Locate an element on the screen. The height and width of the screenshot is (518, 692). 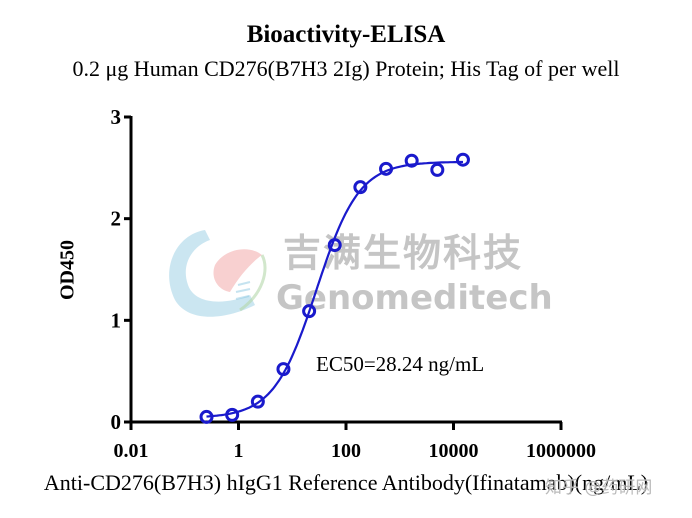
ec50-annotation: EC50=28.24 ng/mL is located at coordinates (400, 364).